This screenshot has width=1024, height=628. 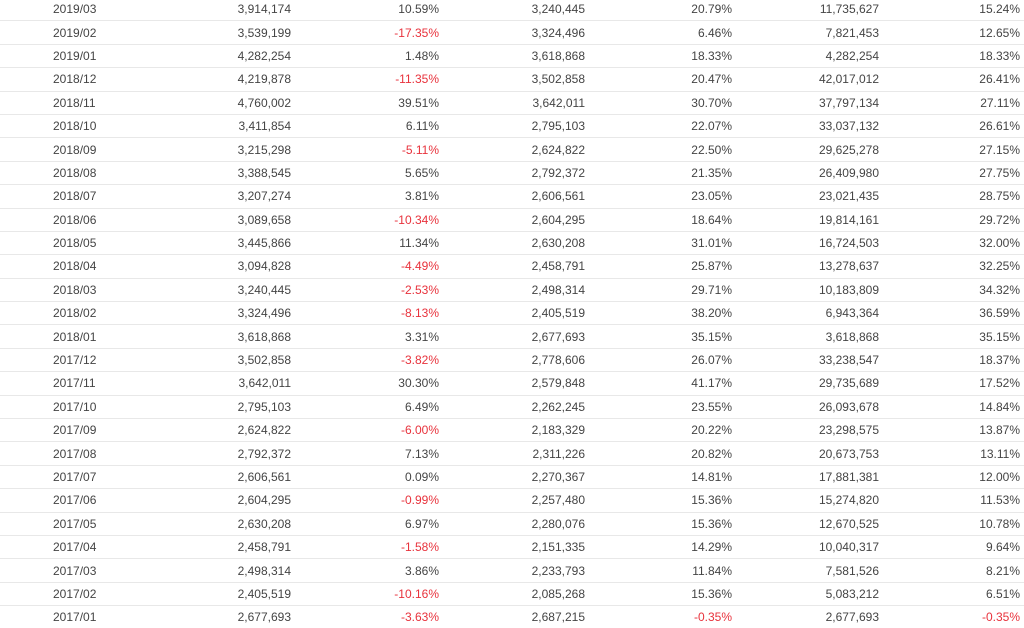 What do you see at coordinates (369, 570) in the screenshot?
I see `change-a-cell: 3.86%` at bounding box center [369, 570].